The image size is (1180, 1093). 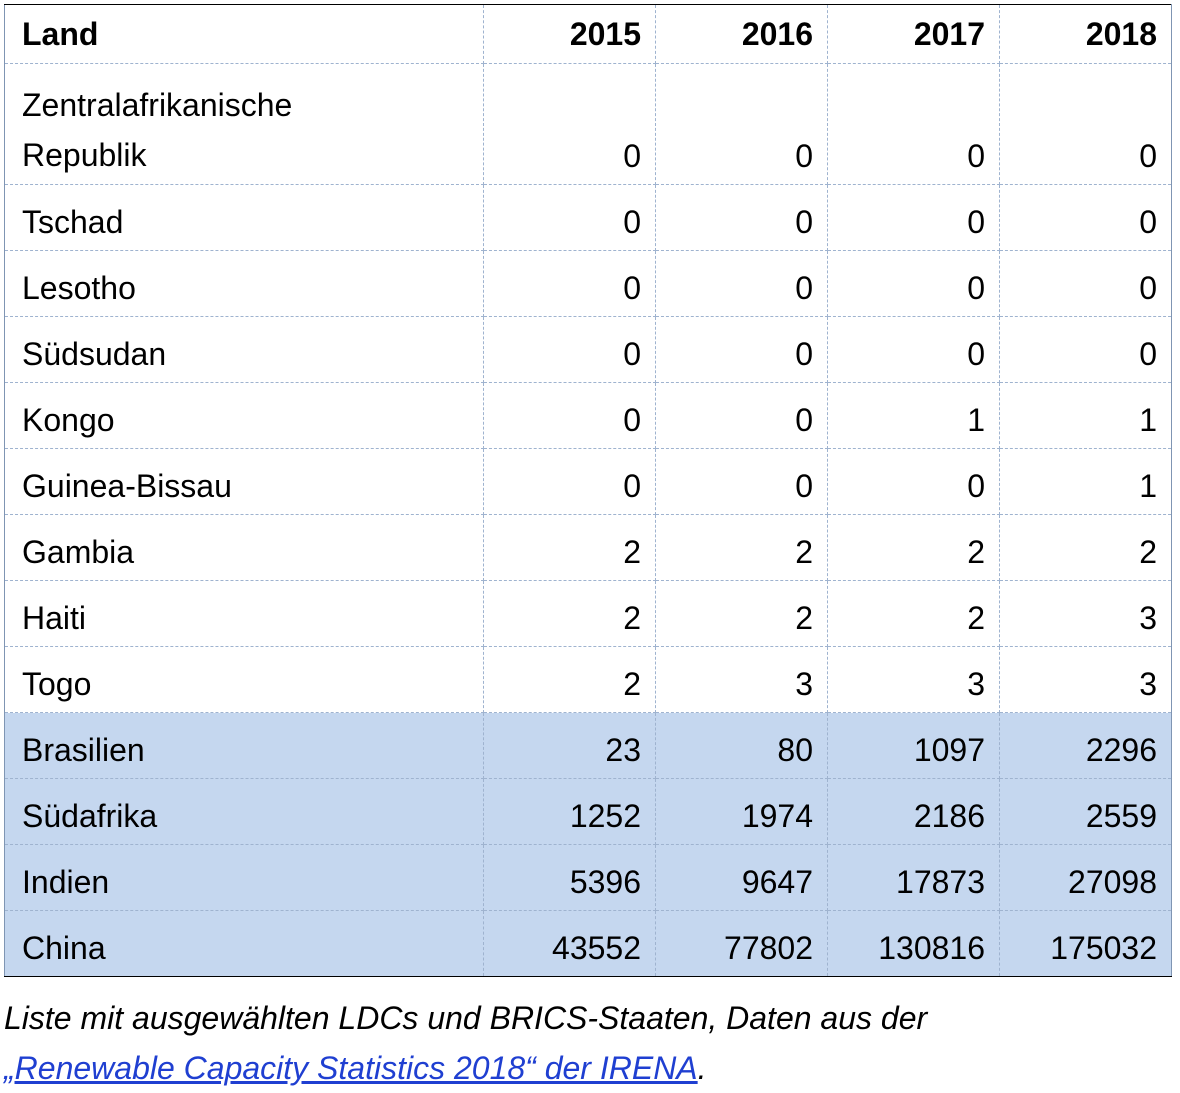 What do you see at coordinates (913, 745) in the screenshot?
I see `value-cell-2017: 1097` at bounding box center [913, 745].